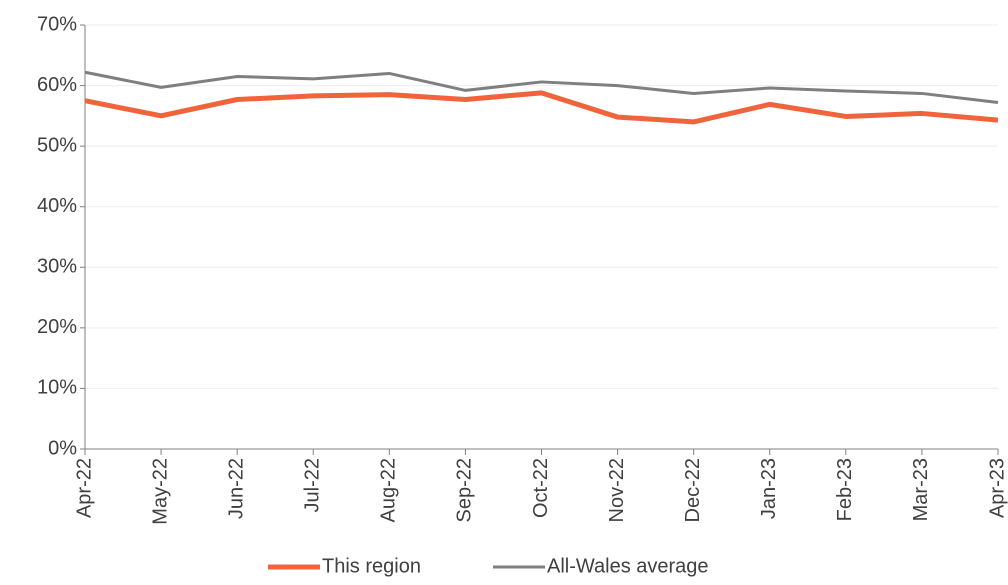 The width and height of the screenshot is (1008, 585). I want to click on x-tick-label: Dec-22, so click(693, 490).